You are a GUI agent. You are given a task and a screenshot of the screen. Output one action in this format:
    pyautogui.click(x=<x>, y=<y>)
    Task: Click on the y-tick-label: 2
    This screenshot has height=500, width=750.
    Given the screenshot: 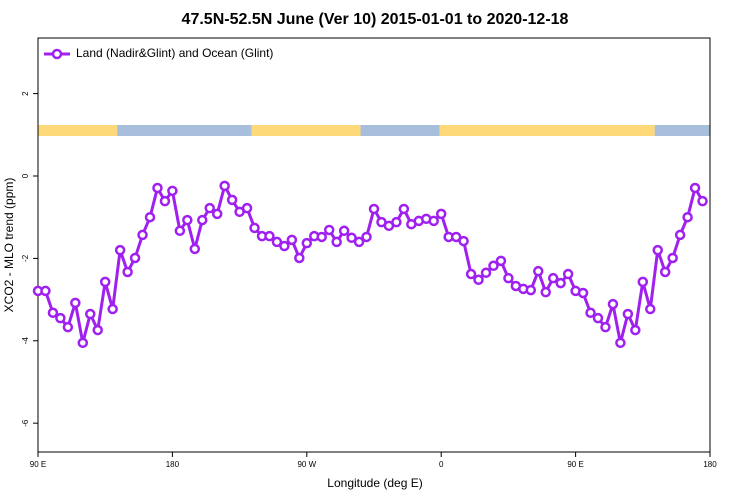 What is the action you would take?
    pyautogui.click(x=25, y=93)
    